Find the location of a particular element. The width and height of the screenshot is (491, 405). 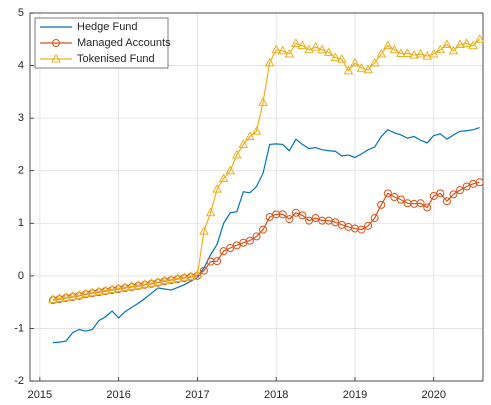

y-tick-label: 1 is located at coordinates (21, 223).